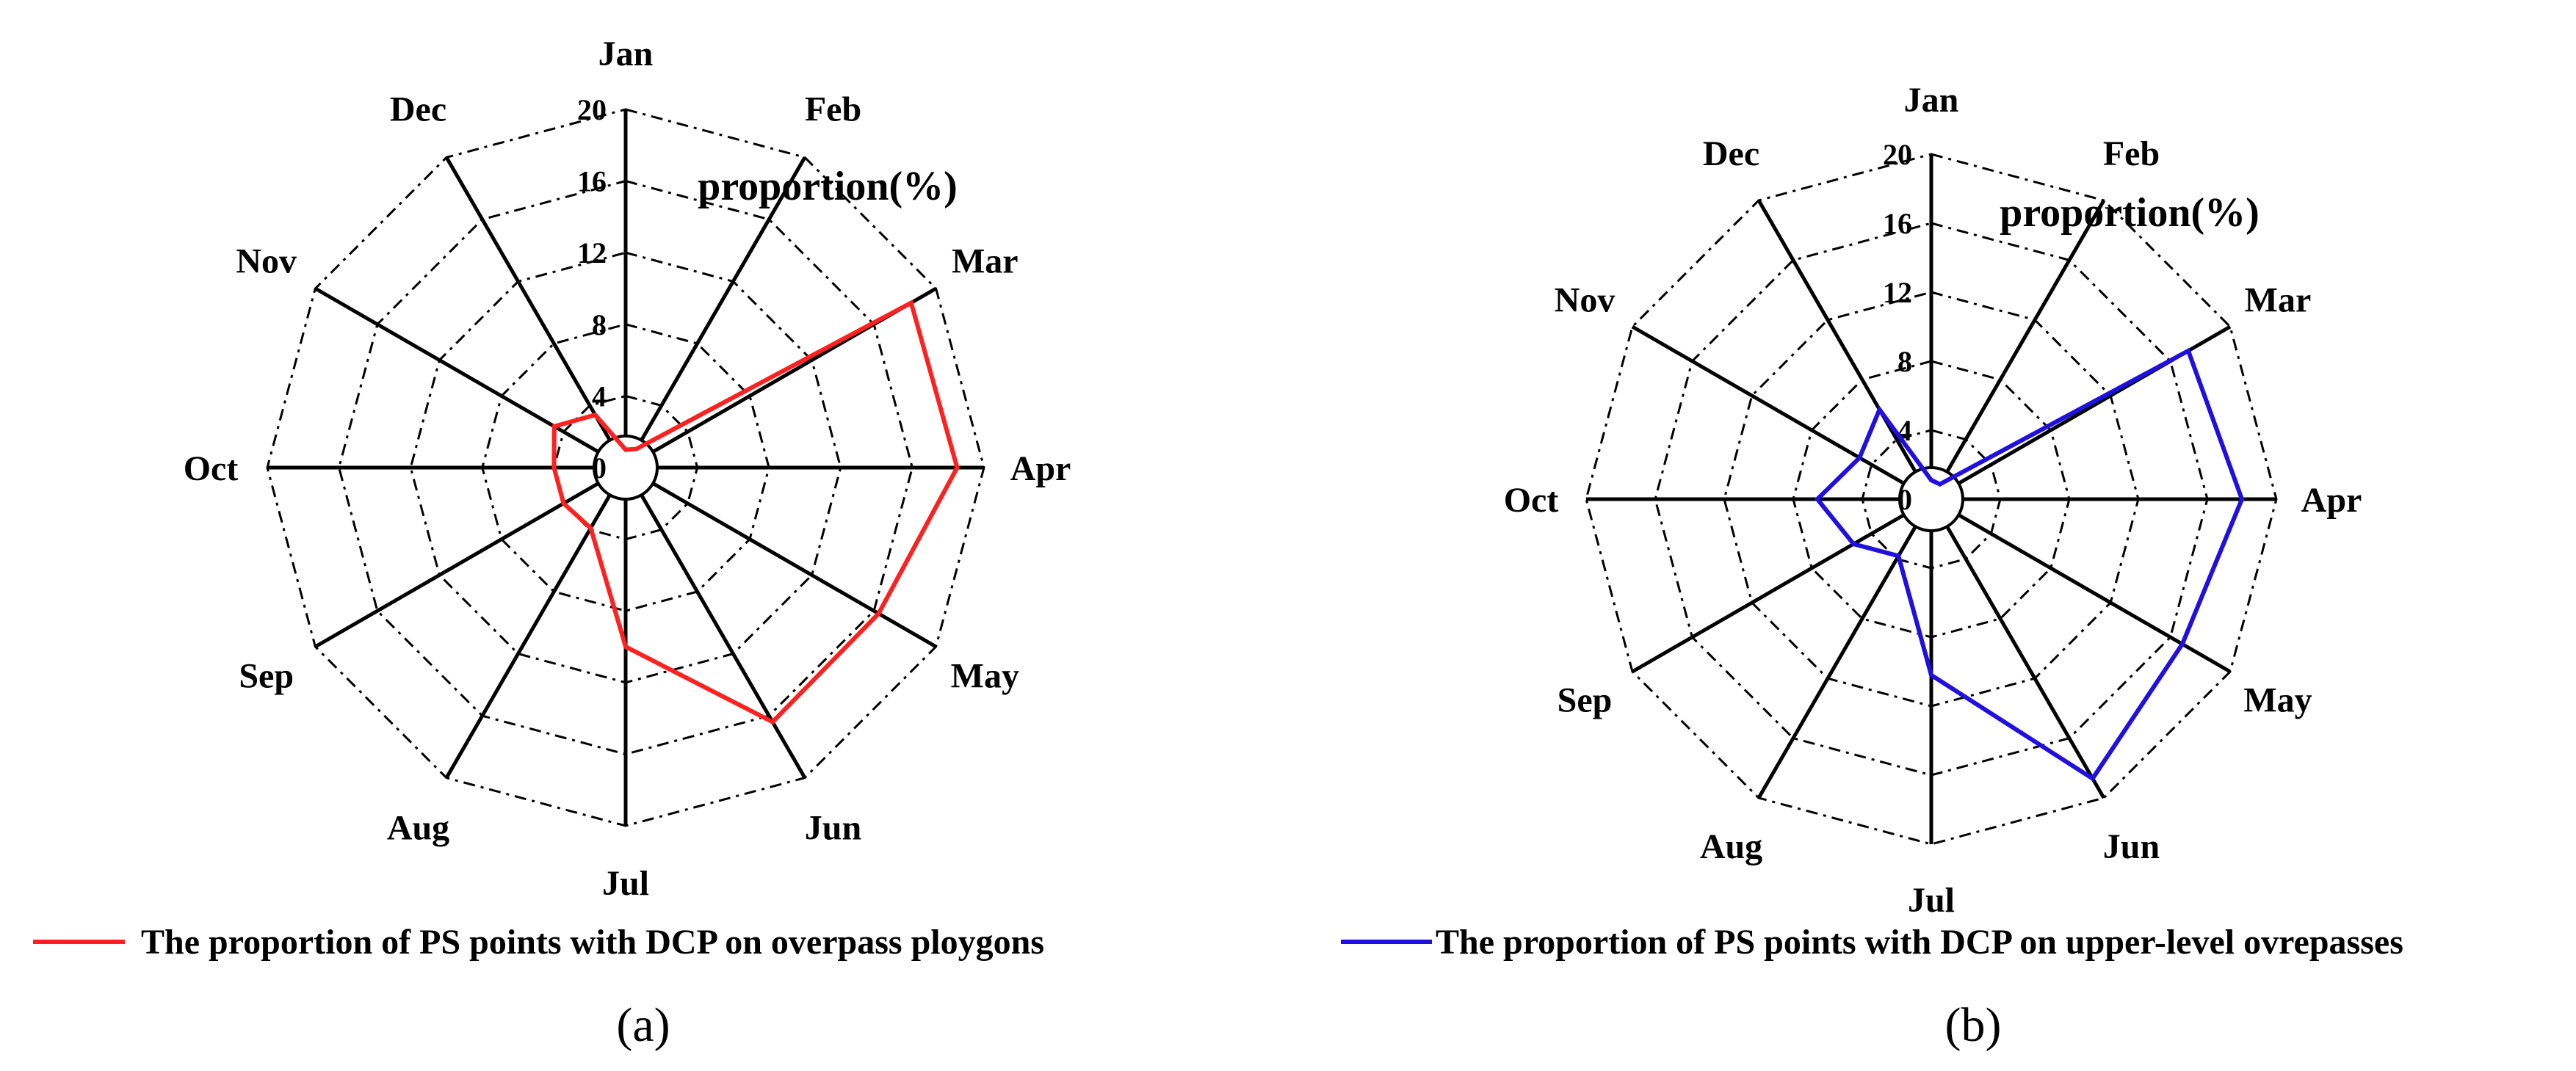  Describe the element at coordinates (643, 1025) in the screenshot. I see `panel-label: (a)` at that location.